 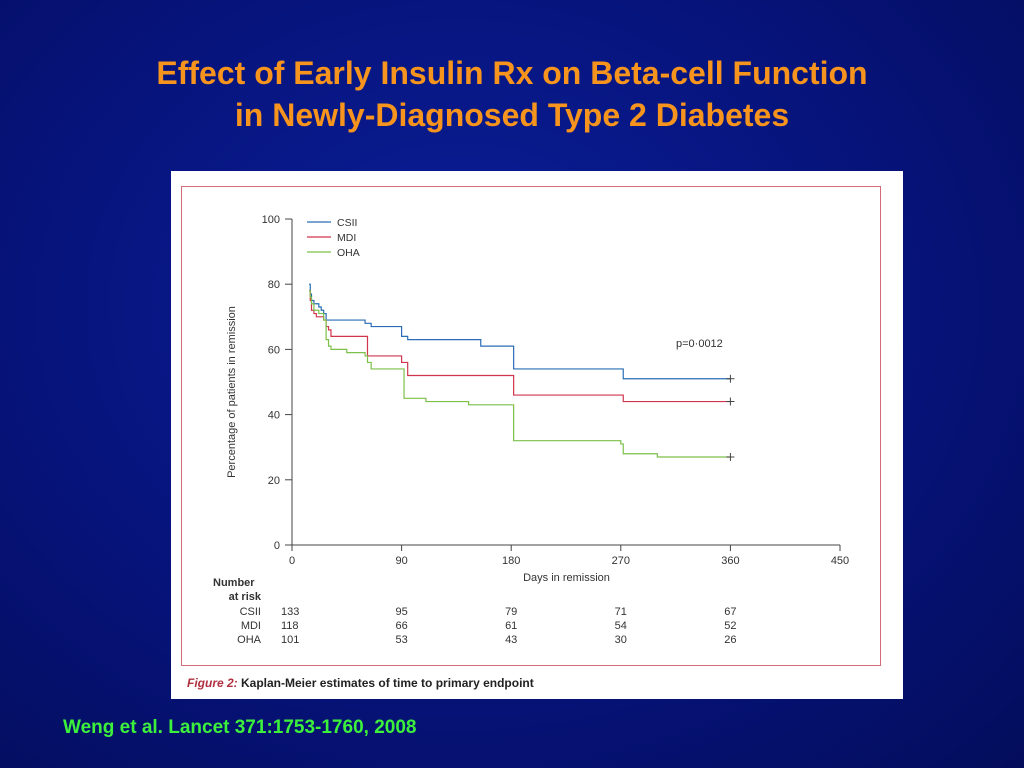 What do you see at coordinates (401, 640) in the screenshot?
I see `risk-table-cell: 53` at bounding box center [401, 640].